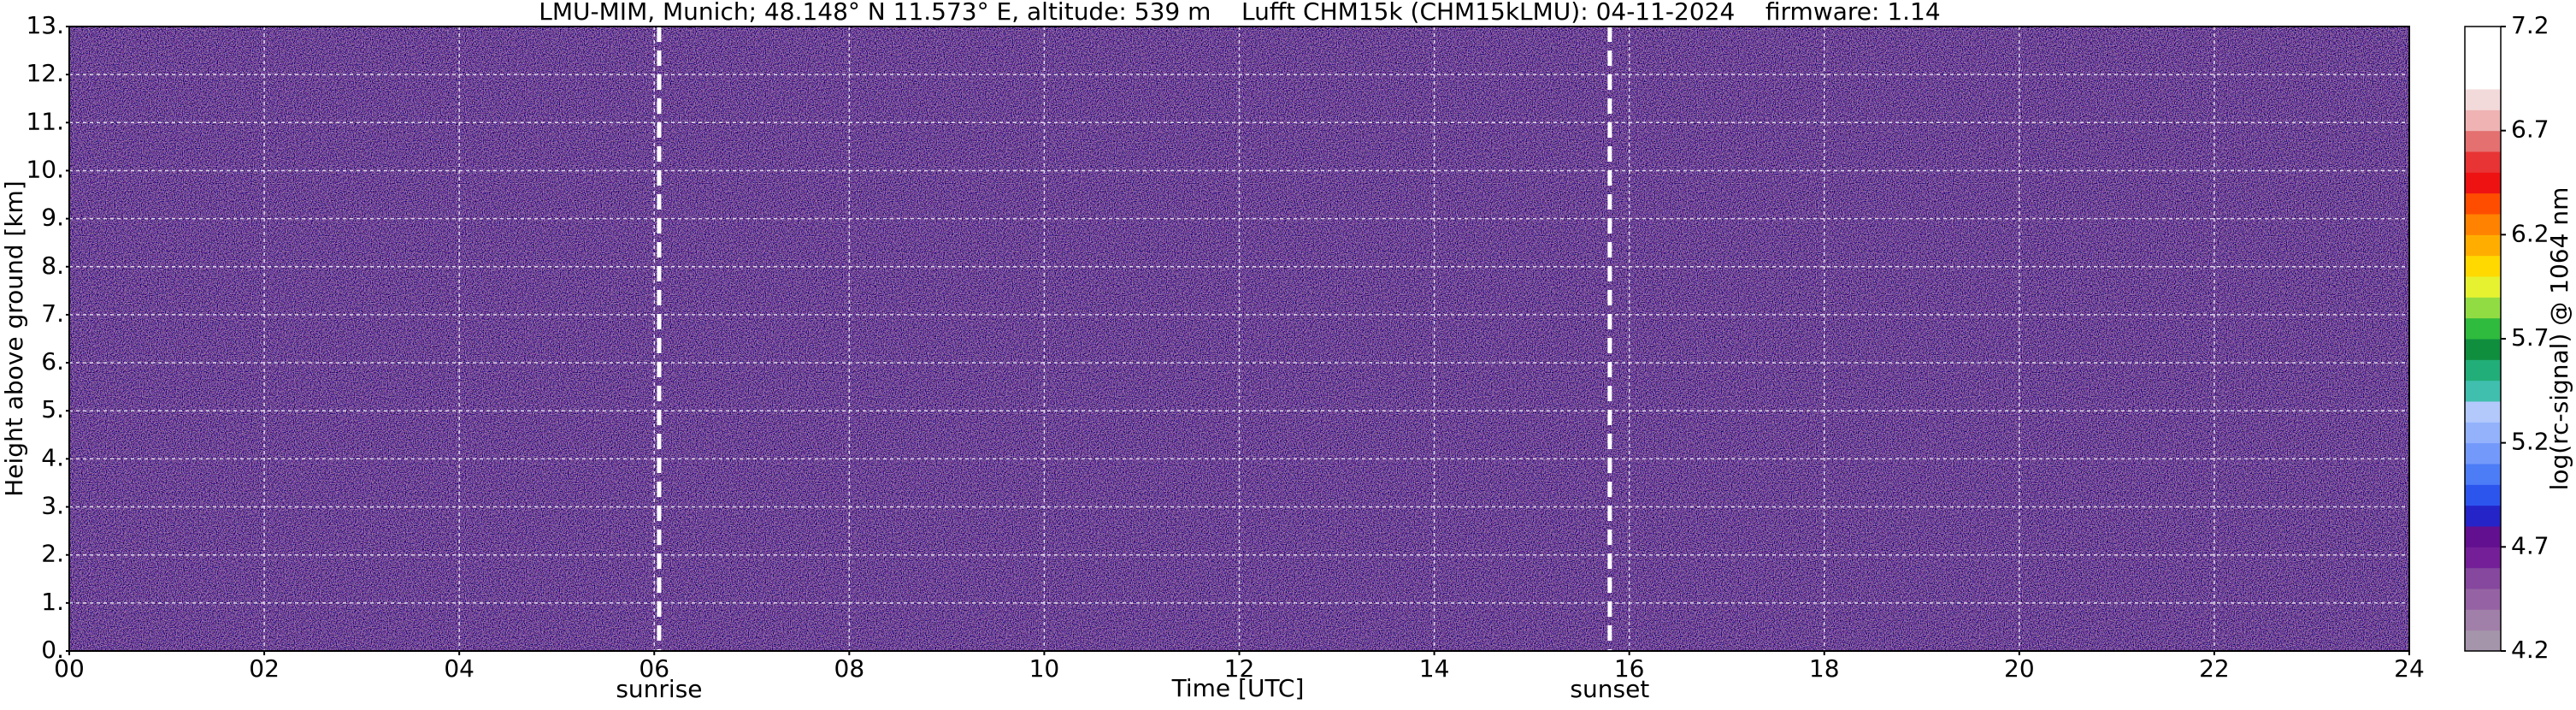 This screenshot has height=710, width=2576. What do you see at coordinates (2530, 442) in the screenshot?
I see `colorbar-tick-label: 5.2` at bounding box center [2530, 442].